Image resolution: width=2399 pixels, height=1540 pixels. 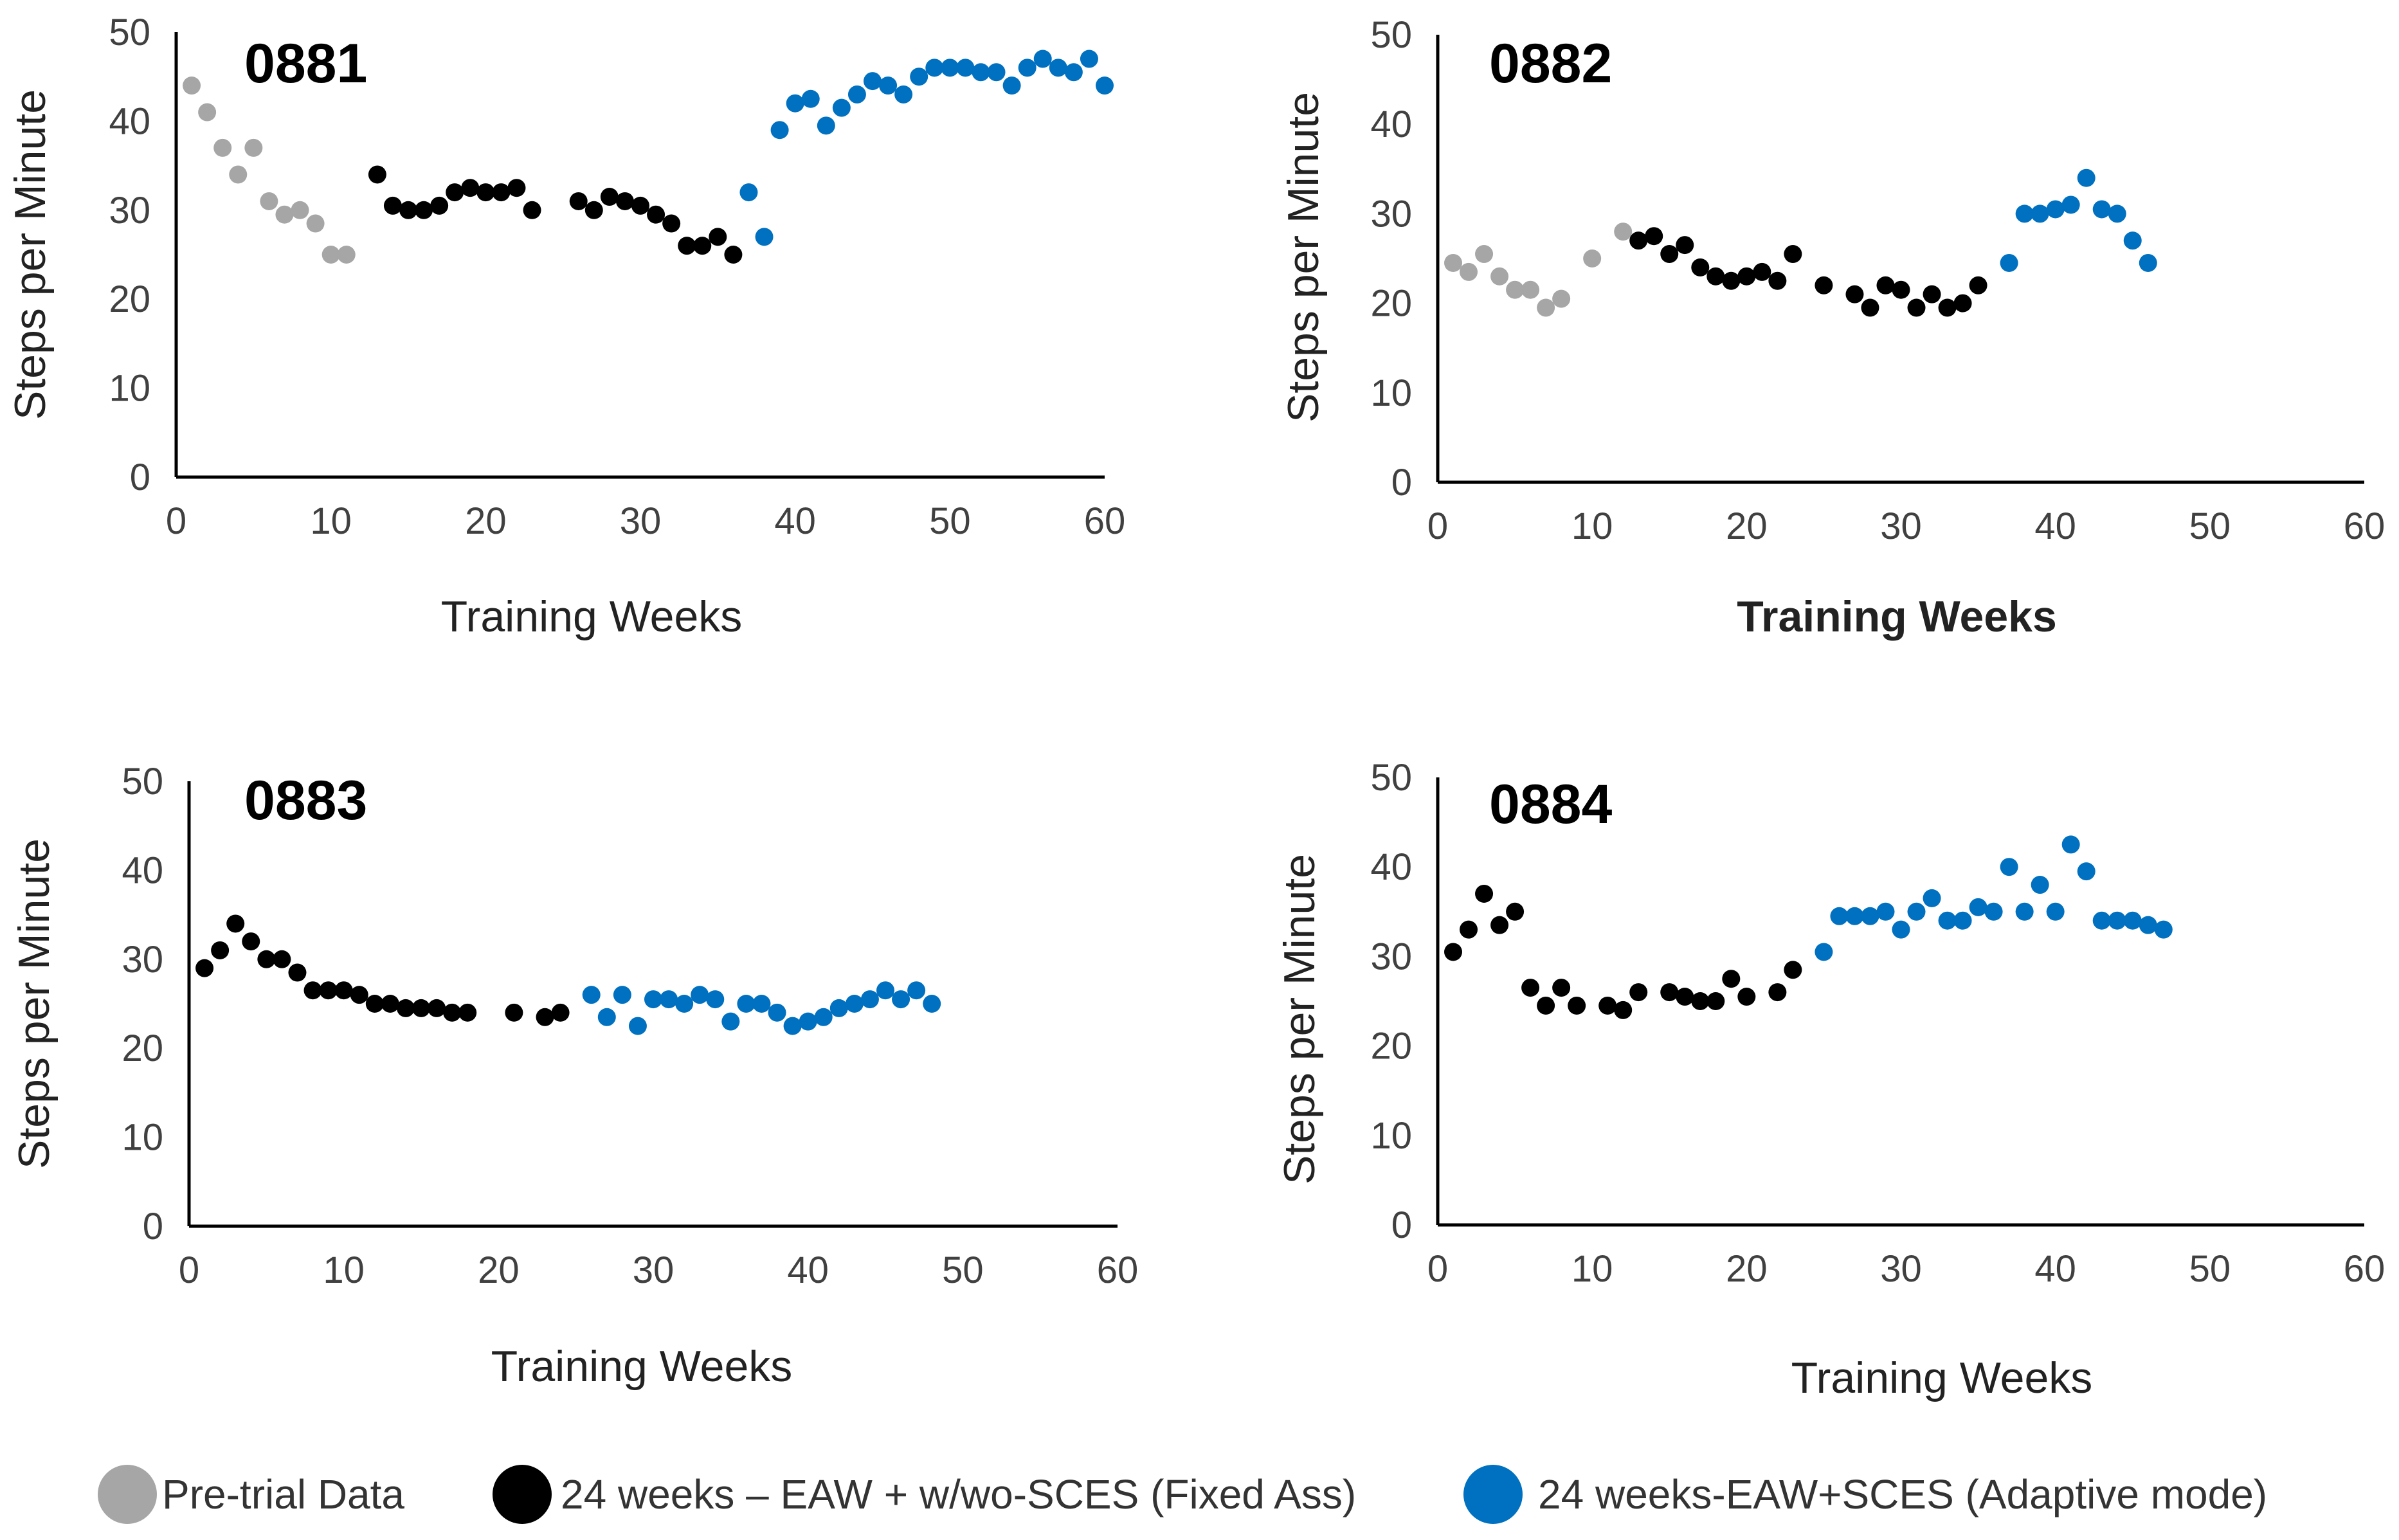 I want to click on x-tick-label: 20, so click(x=486, y=521).